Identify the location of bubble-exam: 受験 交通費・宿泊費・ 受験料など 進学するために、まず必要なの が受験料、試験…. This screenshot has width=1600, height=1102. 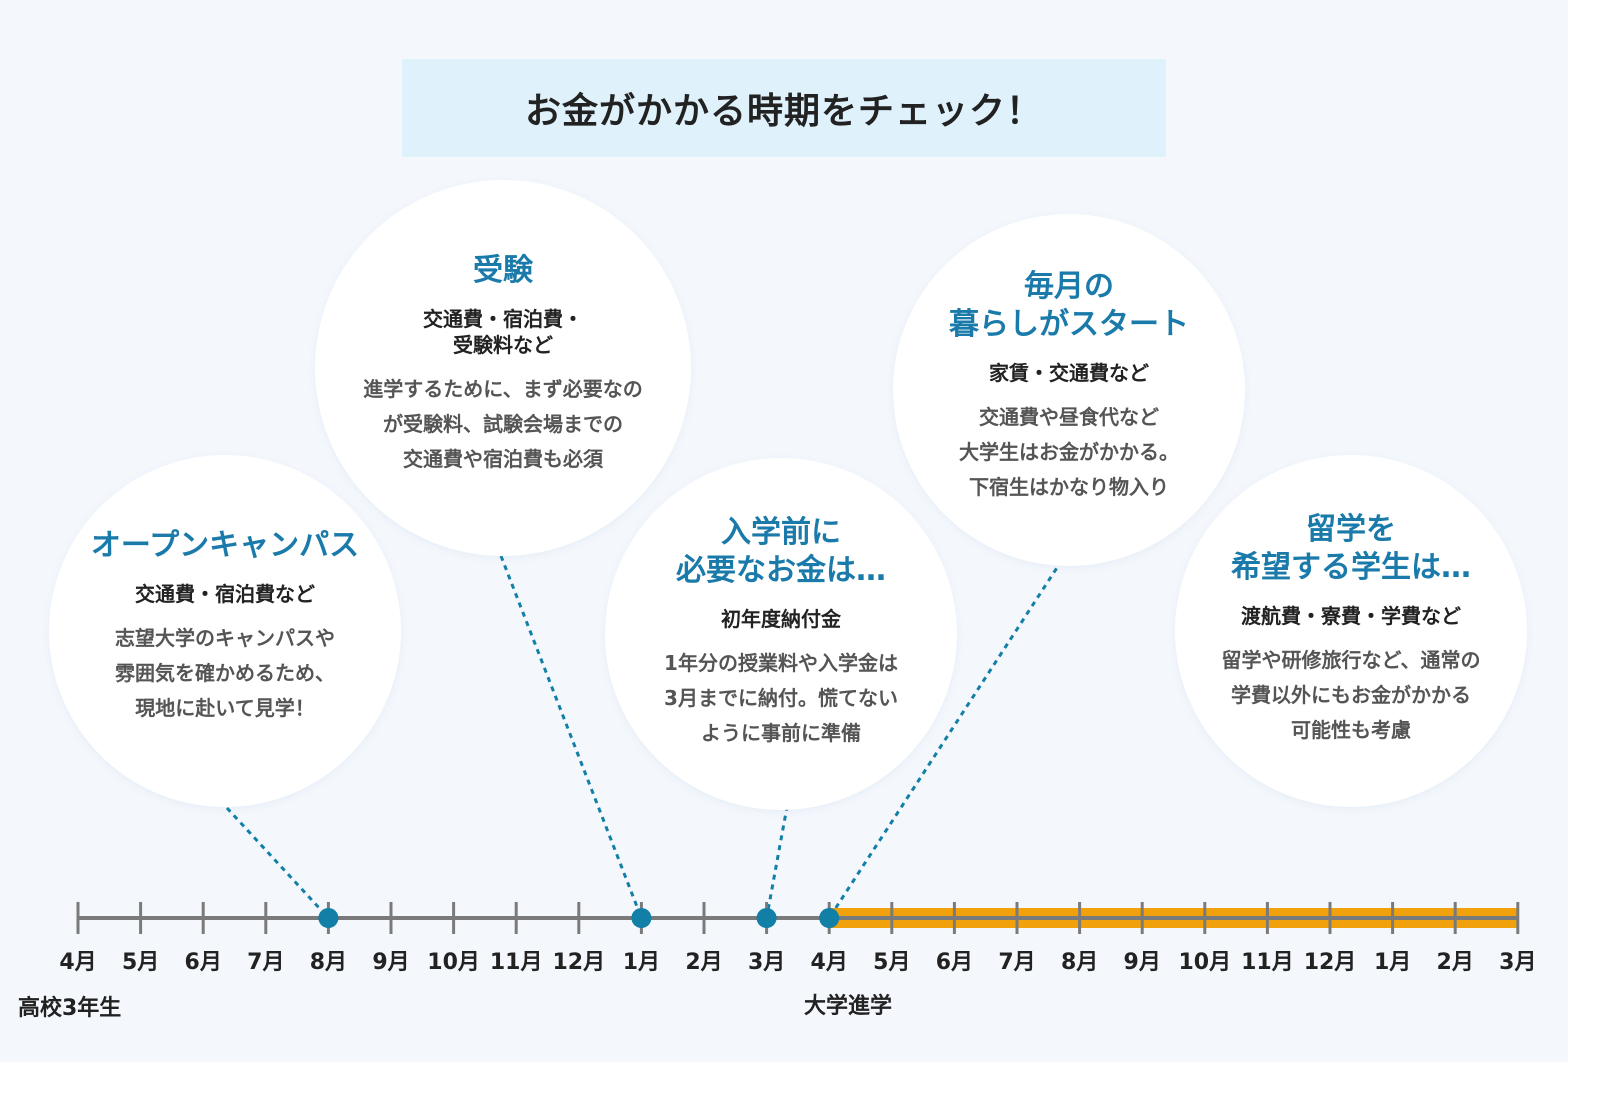
(503, 368).